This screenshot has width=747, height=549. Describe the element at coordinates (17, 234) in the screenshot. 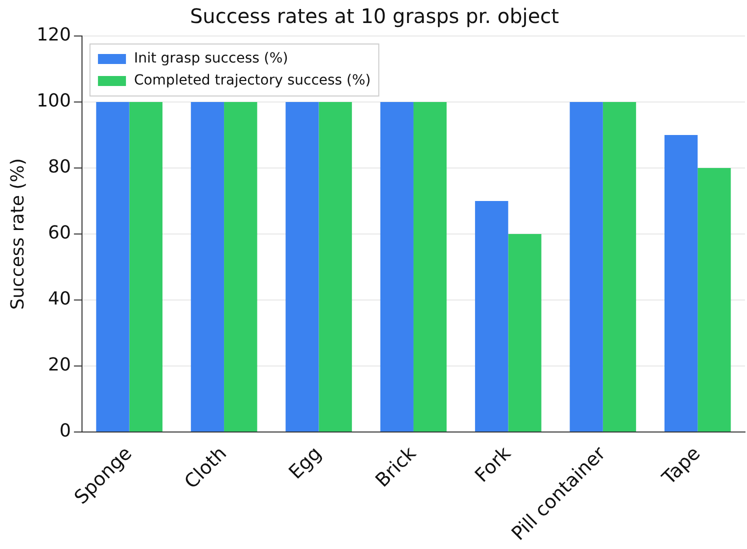

I see `y-axis-title: Success rate (%)` at that location.